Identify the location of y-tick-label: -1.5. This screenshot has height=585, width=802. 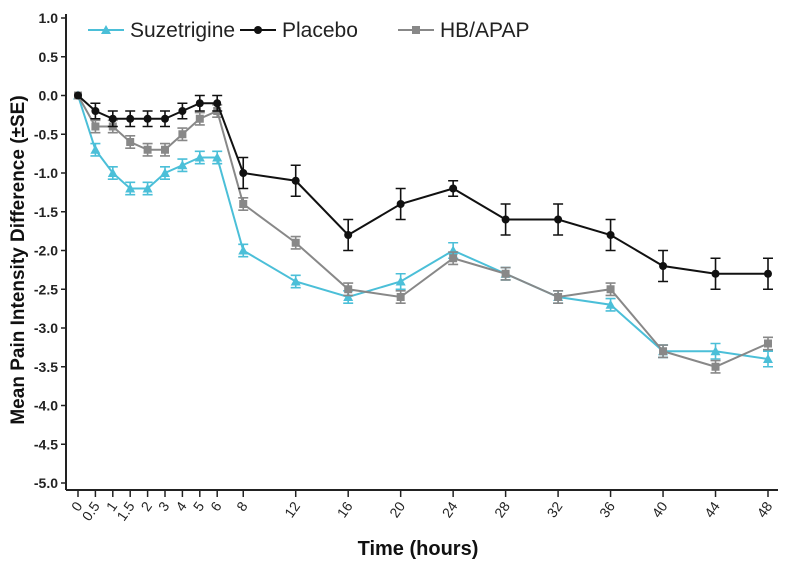
(46, 212).